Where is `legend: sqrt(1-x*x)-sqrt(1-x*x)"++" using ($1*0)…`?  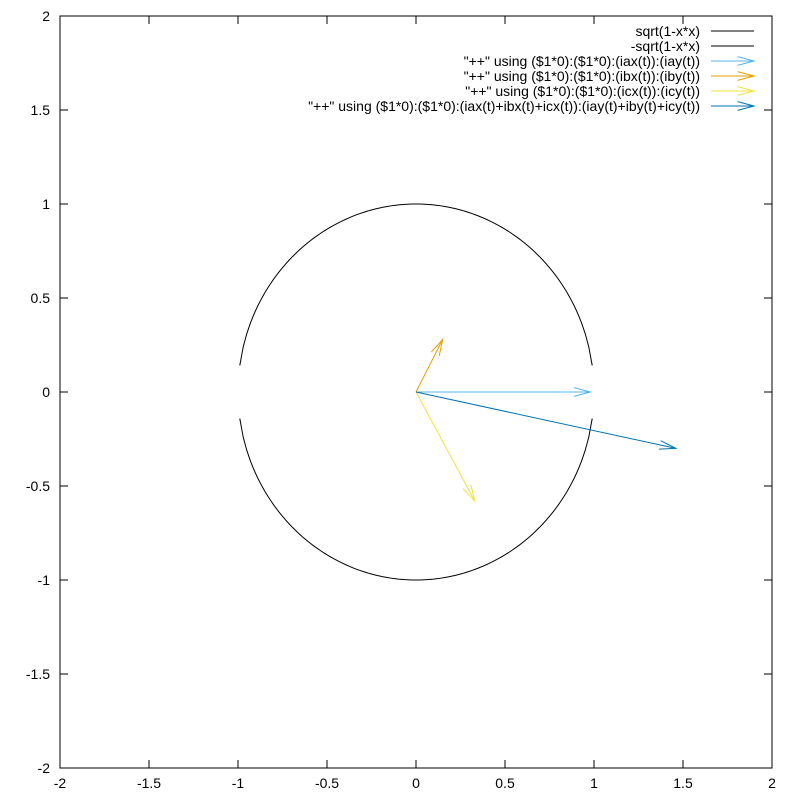
legend: sqrt(1-x*x)-sqrt(1-x*x)"++" using ($1*0)… is located at coordinates (532, 68).